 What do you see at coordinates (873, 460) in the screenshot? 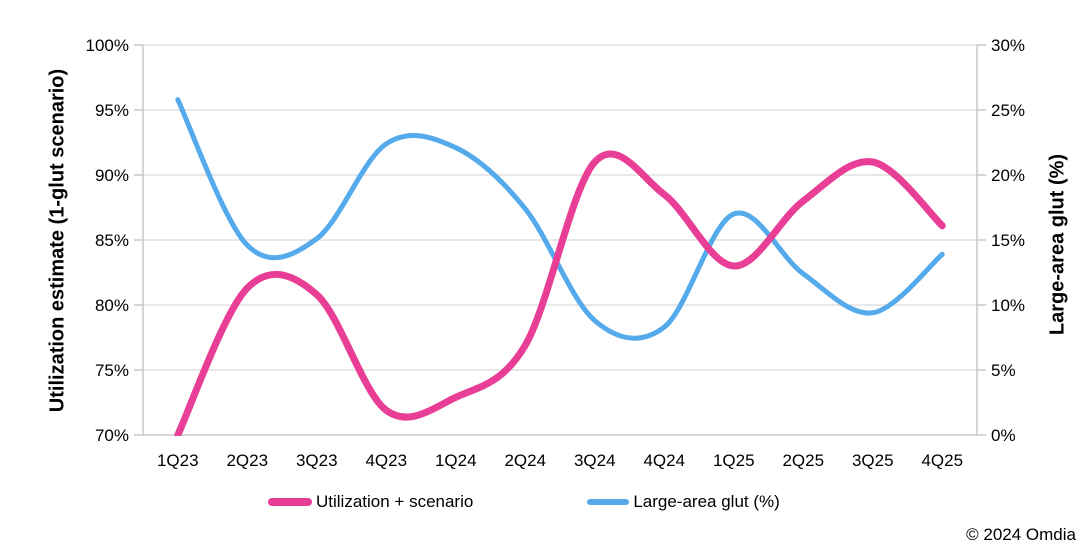
I see `x-axis-tick-label: 3Q25` at bounding box center [873, 460].